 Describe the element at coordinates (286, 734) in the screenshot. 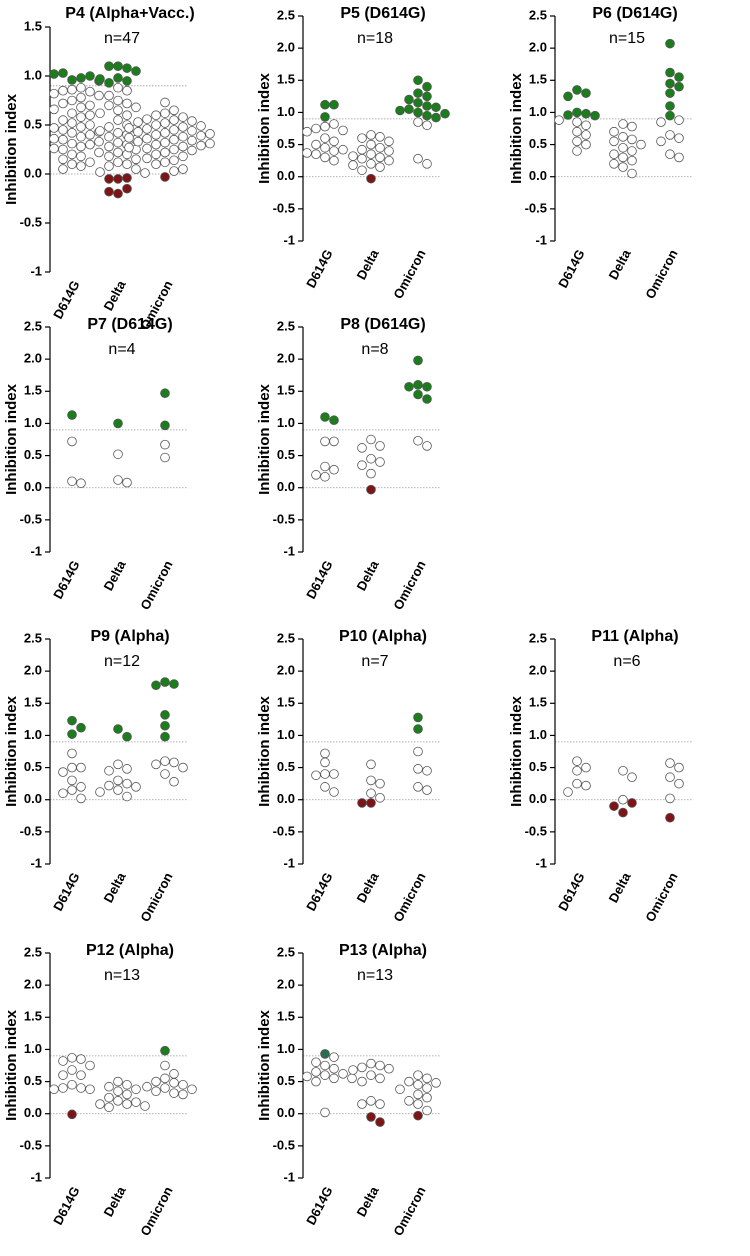

I see `y-tick-label: 1.0` at that location.